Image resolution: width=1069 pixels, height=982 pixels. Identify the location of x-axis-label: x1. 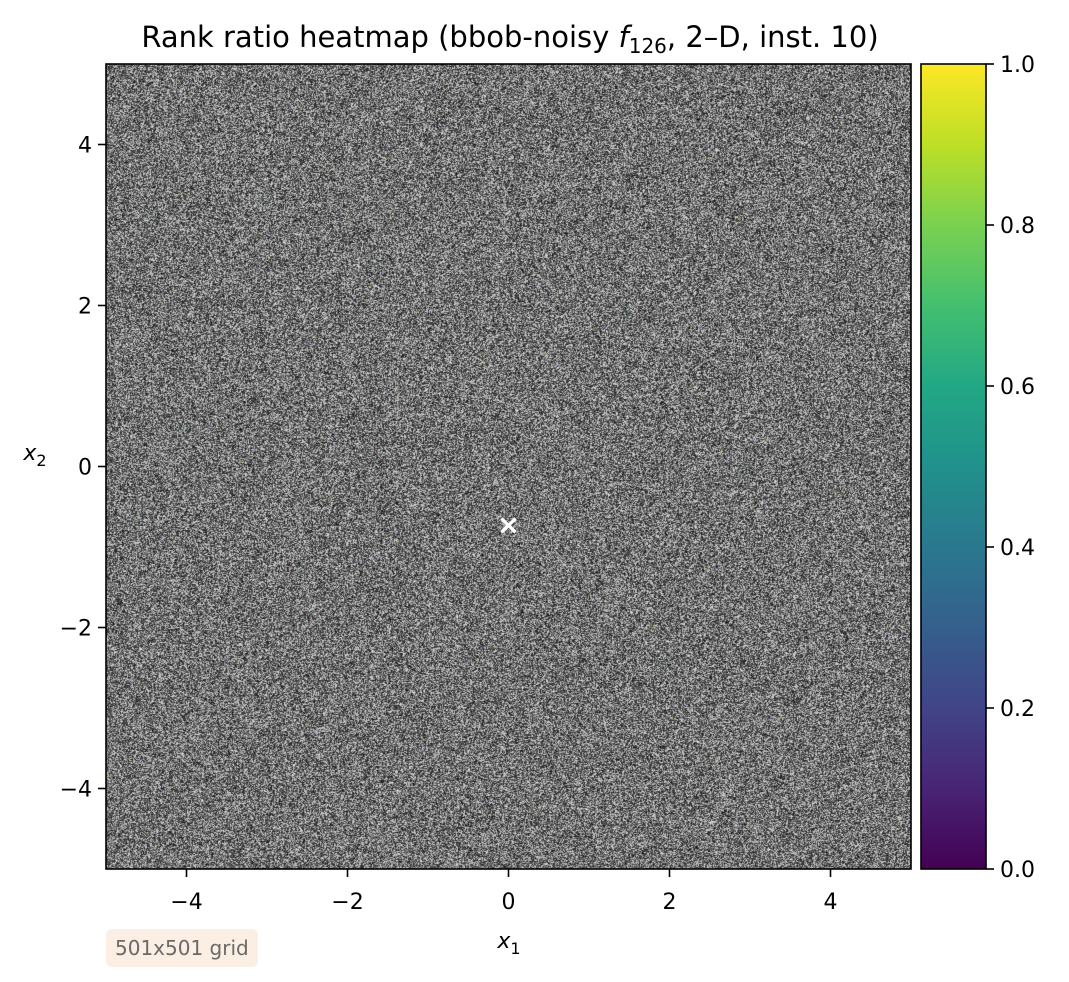
(508, 943).